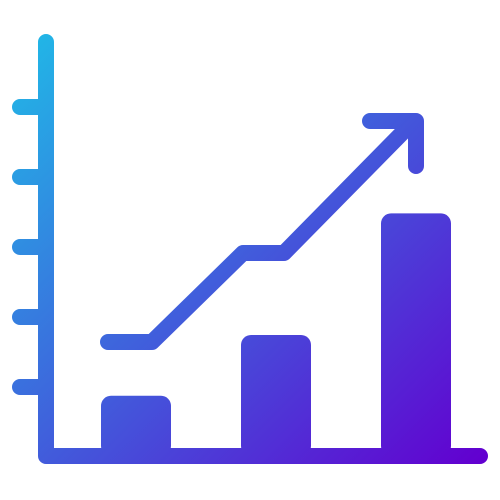 The width and height of the screenshot is (500, 500). Describe the element at coordinates (33, 247) in the screenshot. I see `axis-ticks` at that location.